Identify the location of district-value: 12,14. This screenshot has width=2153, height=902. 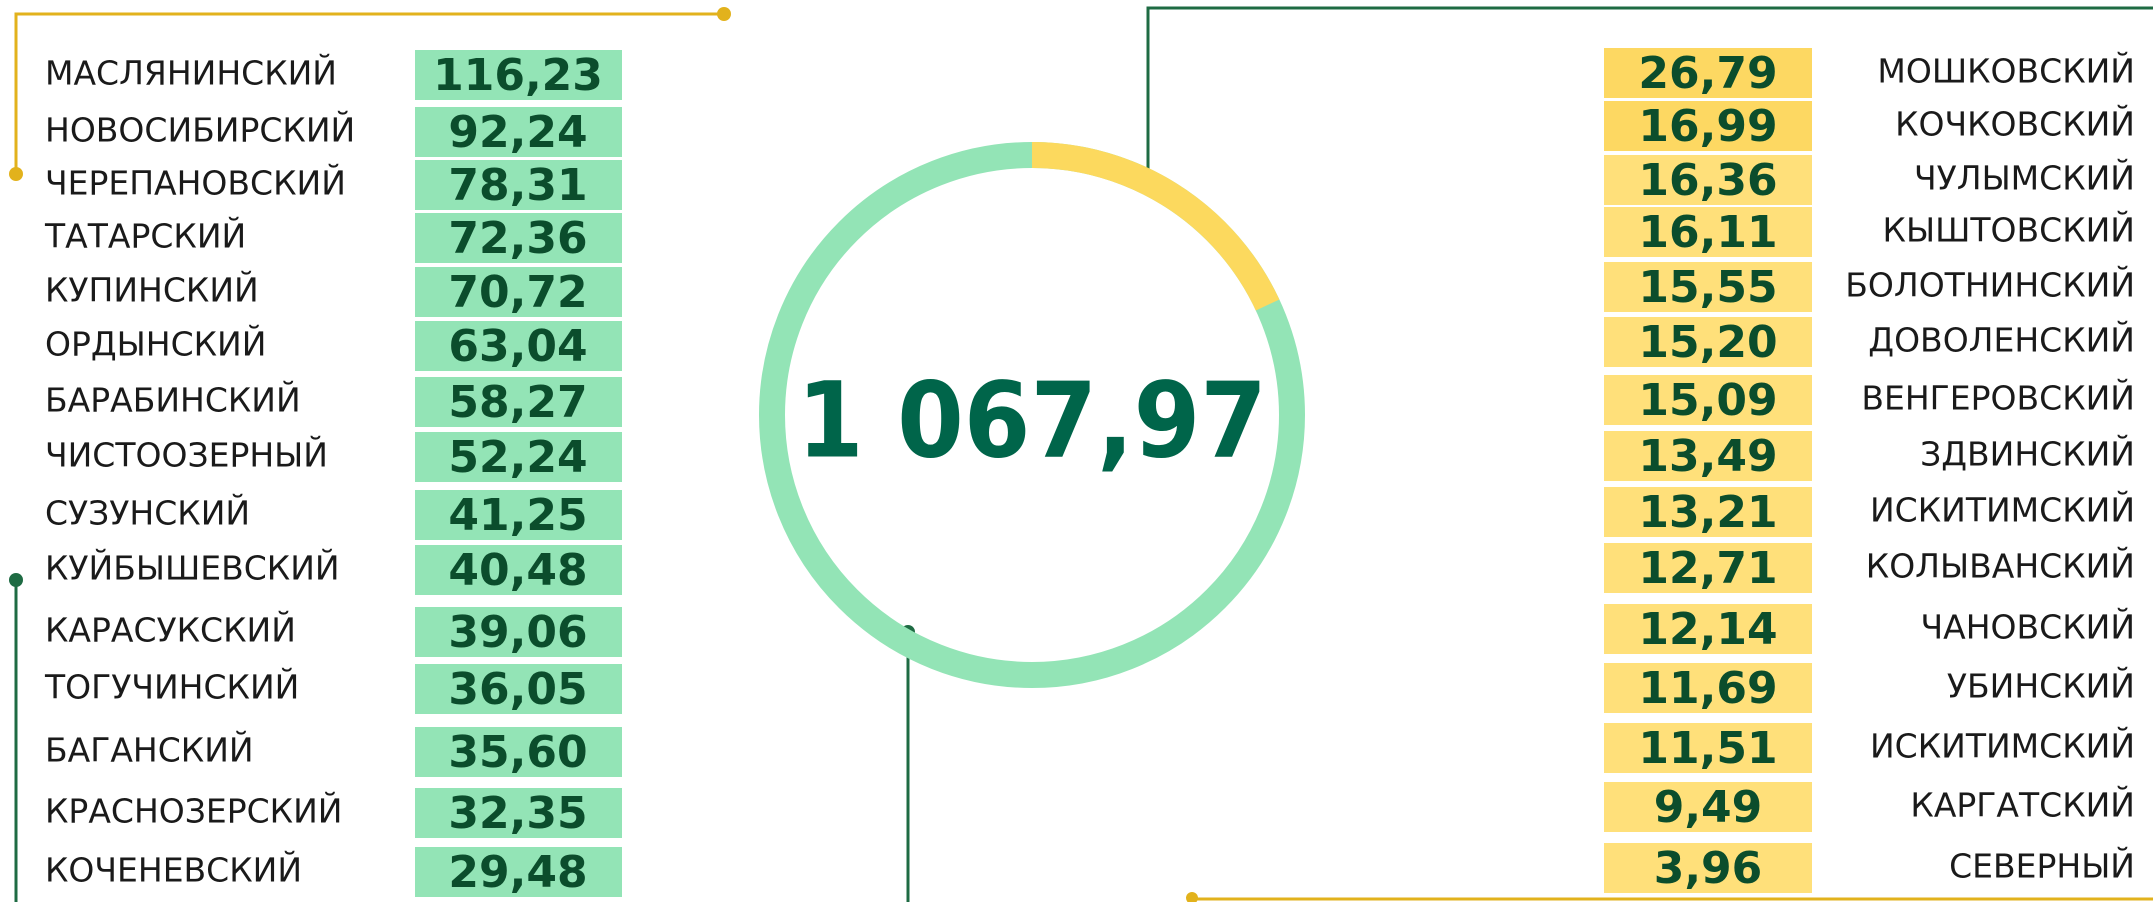
(1707, 629).